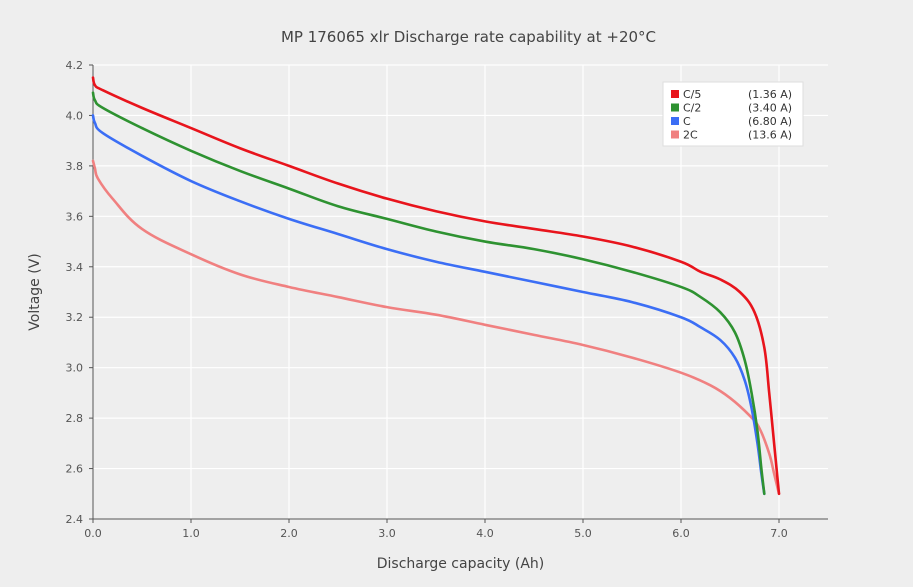 The width and height of the screenshot is (913, 587). Describe the element at coordinates (681, 533) in the screenshot. I see `x-tick-label: 6.0` at that location.